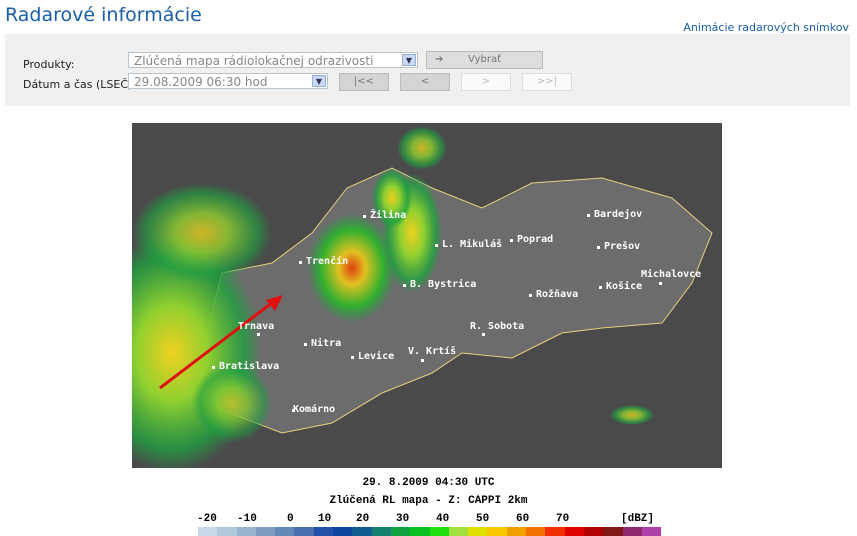 This screenshot has height=536, width=857. What do you see at coordinates (547, 82) in the screenshot?
I see `last-button: >>|` at bounding box center [547, 82].